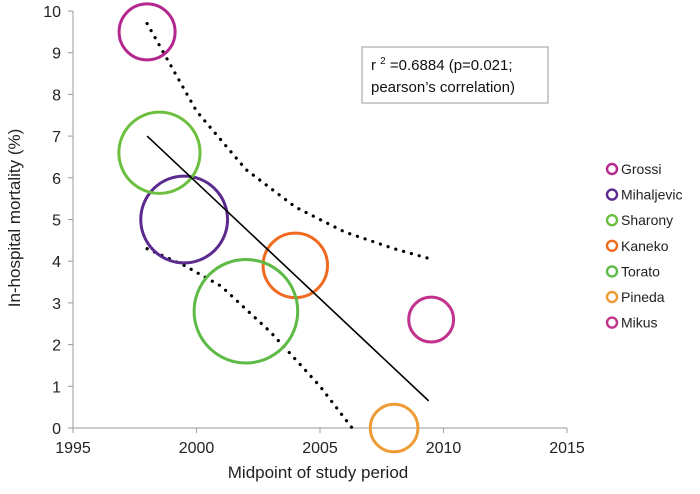  Describe the element at coordinates (640, 271) in the screenshot. I see `legend-label: Torato` at that location.